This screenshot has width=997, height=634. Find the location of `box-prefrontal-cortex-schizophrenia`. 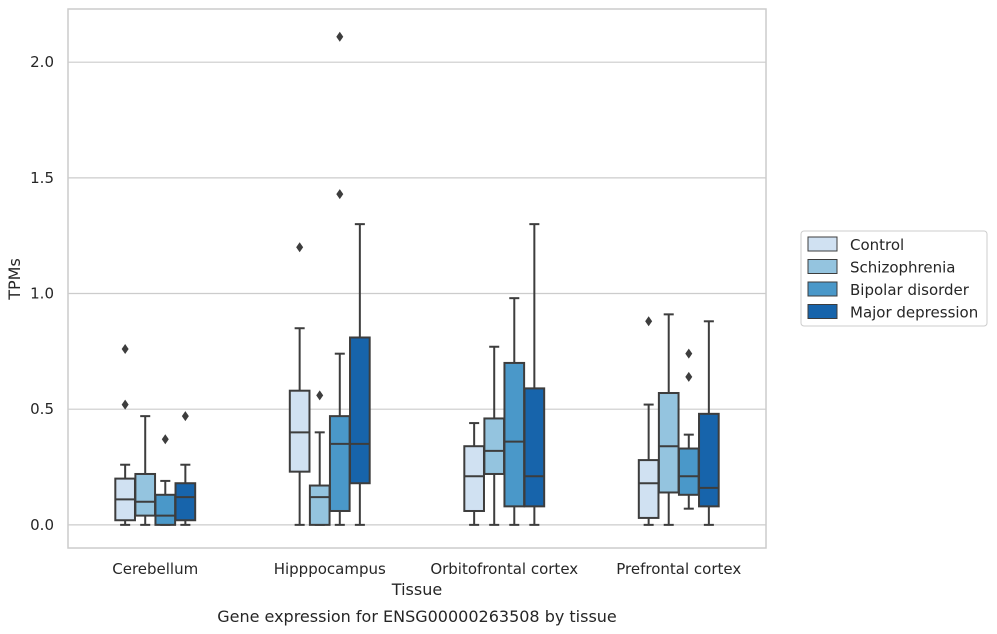

box-prefrontal-cortex-schizophrenia is located at coordinates (668, 419).